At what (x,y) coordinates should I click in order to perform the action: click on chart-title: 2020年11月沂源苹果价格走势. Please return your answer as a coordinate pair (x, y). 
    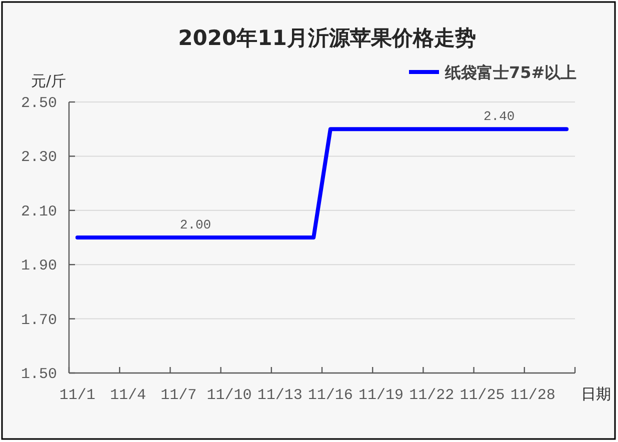
    Looking at the image, I should click on (327, 38).